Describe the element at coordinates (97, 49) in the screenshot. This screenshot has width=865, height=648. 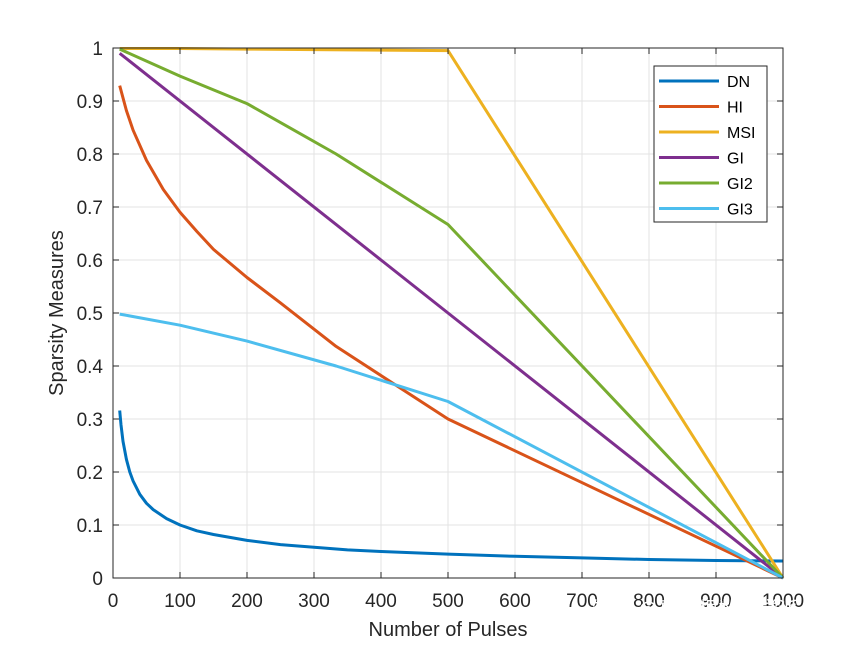
I see `y-tick-label: 1` at that location.